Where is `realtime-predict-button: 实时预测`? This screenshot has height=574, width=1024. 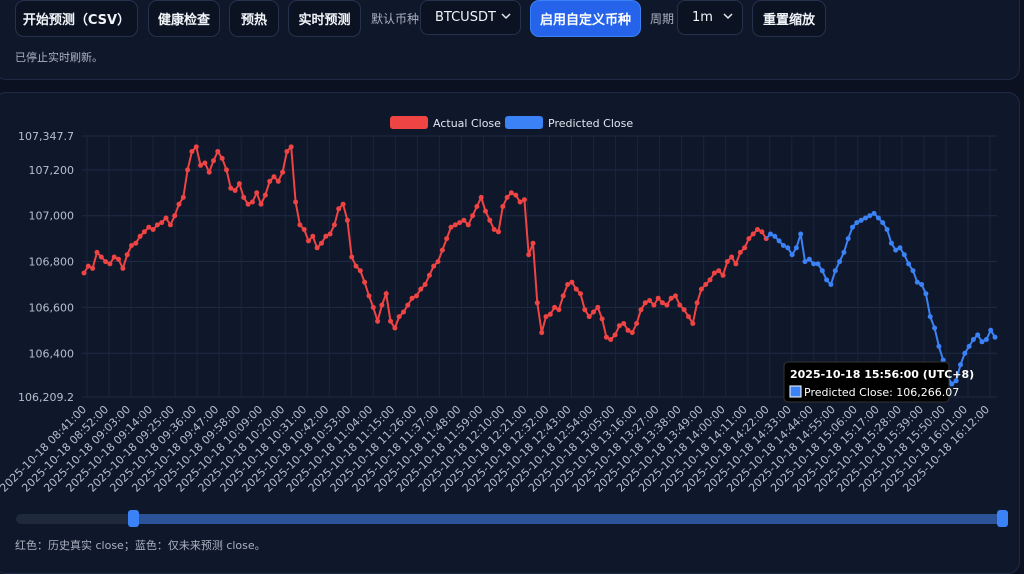
realtime-predict-button: 实时预测 is located at coordinates (324, 18).